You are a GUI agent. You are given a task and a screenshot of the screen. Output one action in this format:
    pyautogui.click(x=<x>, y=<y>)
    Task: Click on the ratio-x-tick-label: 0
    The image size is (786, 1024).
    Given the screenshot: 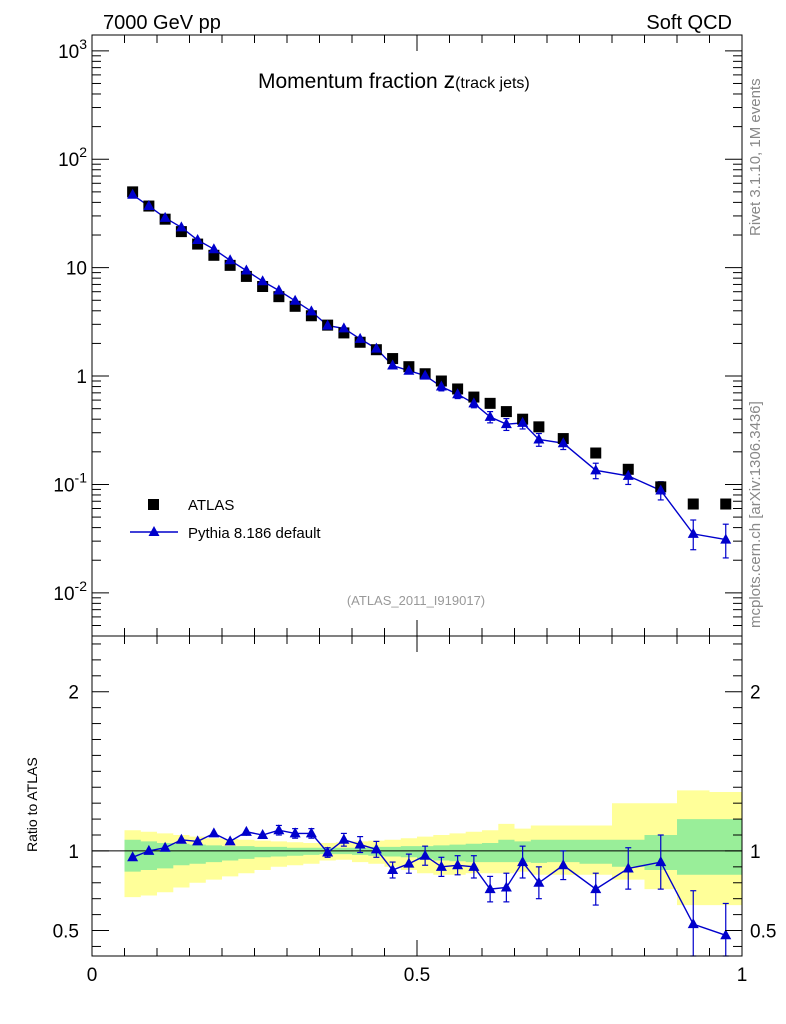 What is the action you would take?
    pyautogui.click(x=92, y=975)
    